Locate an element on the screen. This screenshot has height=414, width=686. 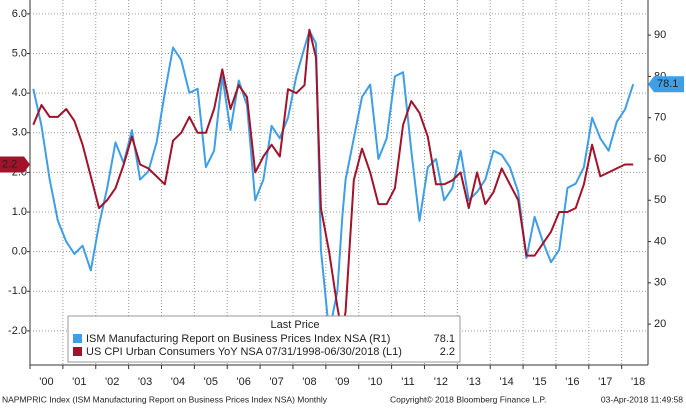
x-tick-label: '10 is located at coordinates (375, 382).